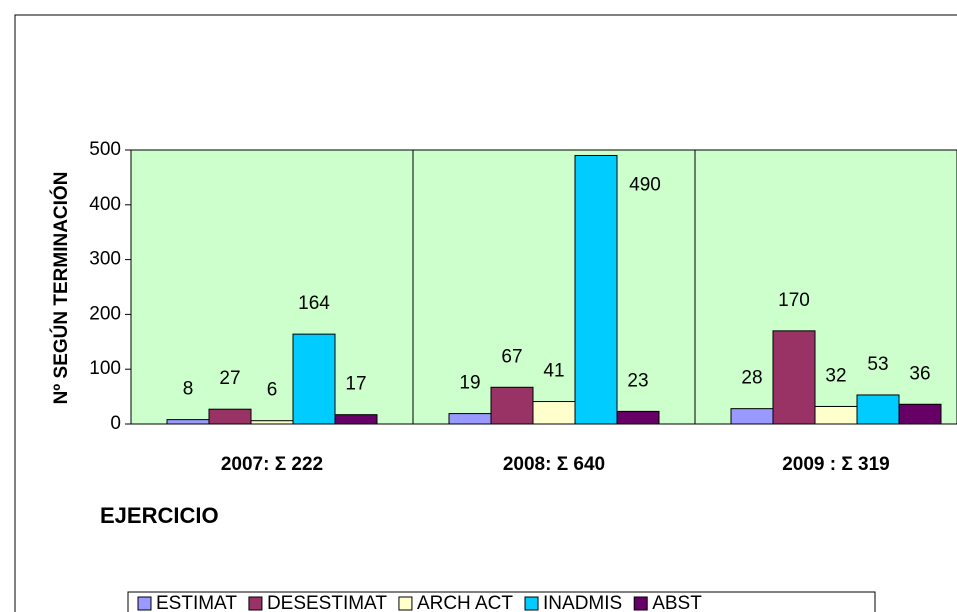 This screenshot has height=612, width=957. I want to click on x-axis-title: EJERCICIO, so click(159, 515).